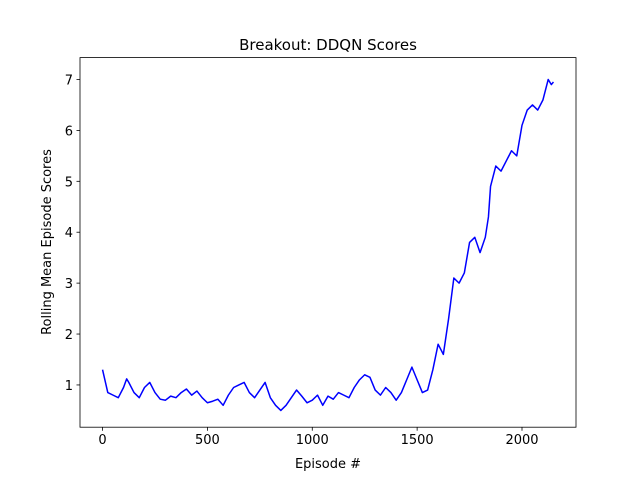 The image size is (640, 480). Describe the element at coordinates (69, 131) in the screenshot. I see `y-tick-label: 6` at that location.